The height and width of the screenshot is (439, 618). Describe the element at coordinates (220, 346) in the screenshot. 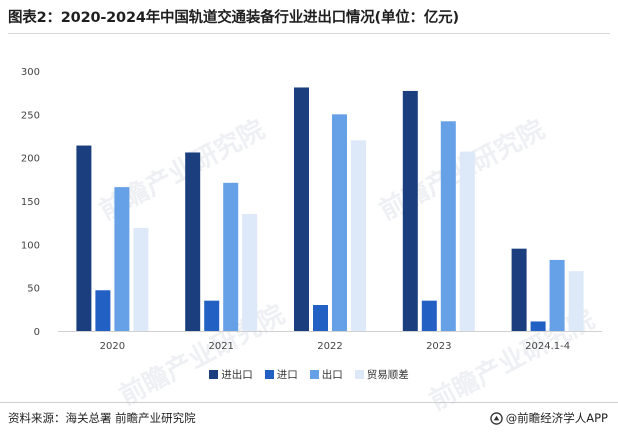

I see `x-tick-label: 2021` at that location.